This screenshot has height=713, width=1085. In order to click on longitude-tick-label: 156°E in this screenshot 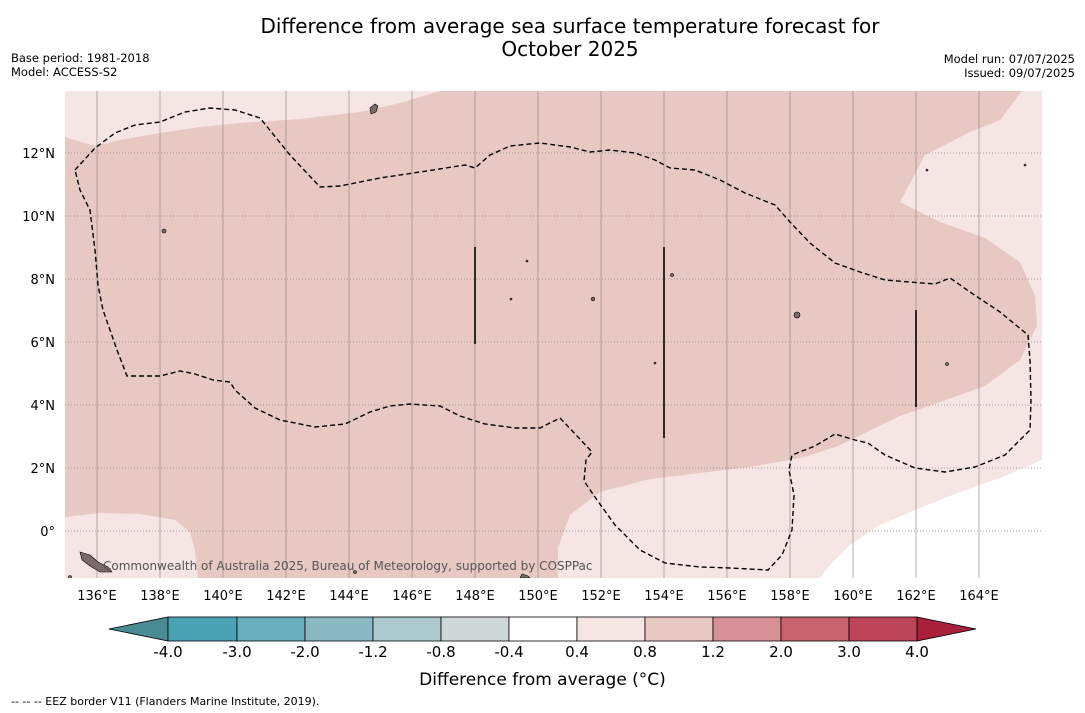, I will do `click(727, 596)`.